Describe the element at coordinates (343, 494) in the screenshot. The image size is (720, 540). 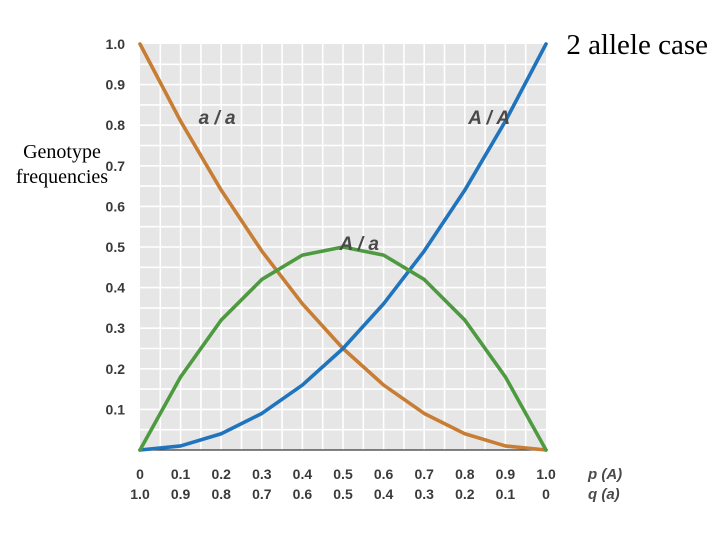
I see `x-tick-label-q: 0.5` at that location.